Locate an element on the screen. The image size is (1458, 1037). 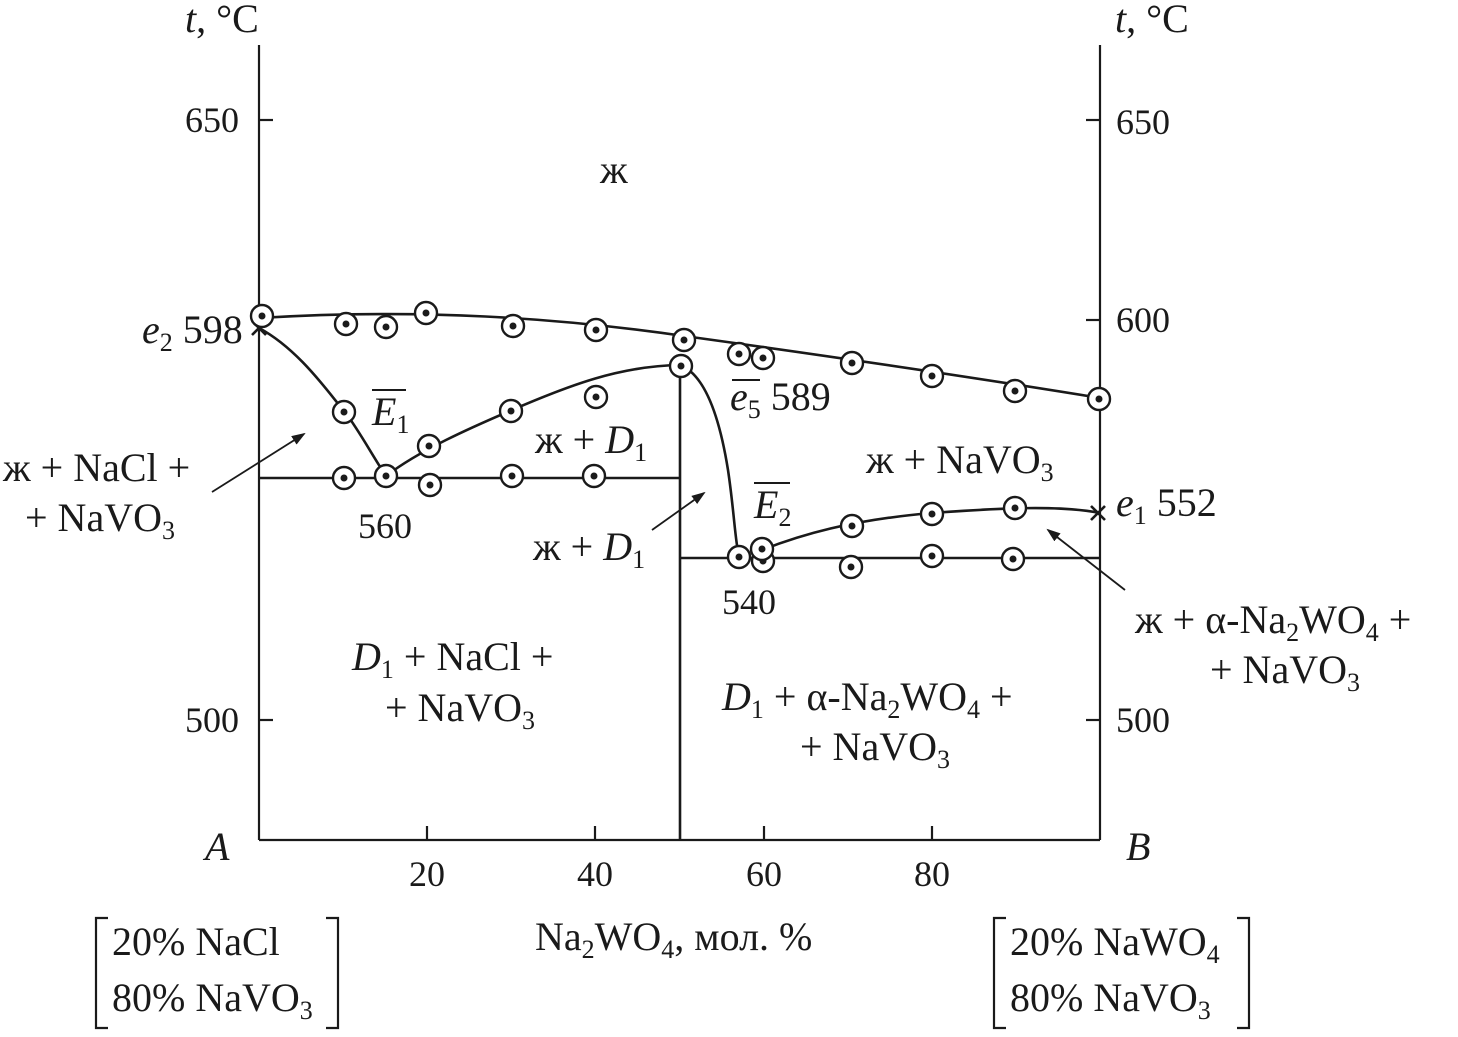
middle-region-arrow is located at coordinates (678, 511).